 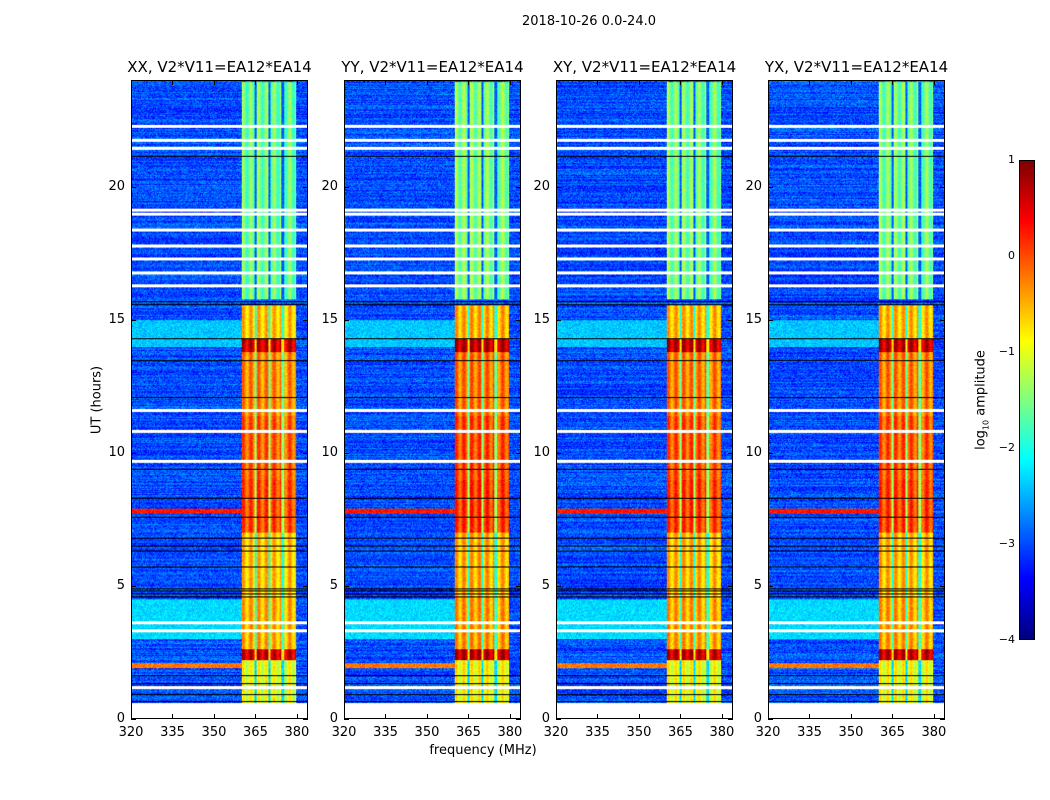 I want to click on panel-title: YY, V2*V11=EA12*EA14, so click(x=432, y=67).